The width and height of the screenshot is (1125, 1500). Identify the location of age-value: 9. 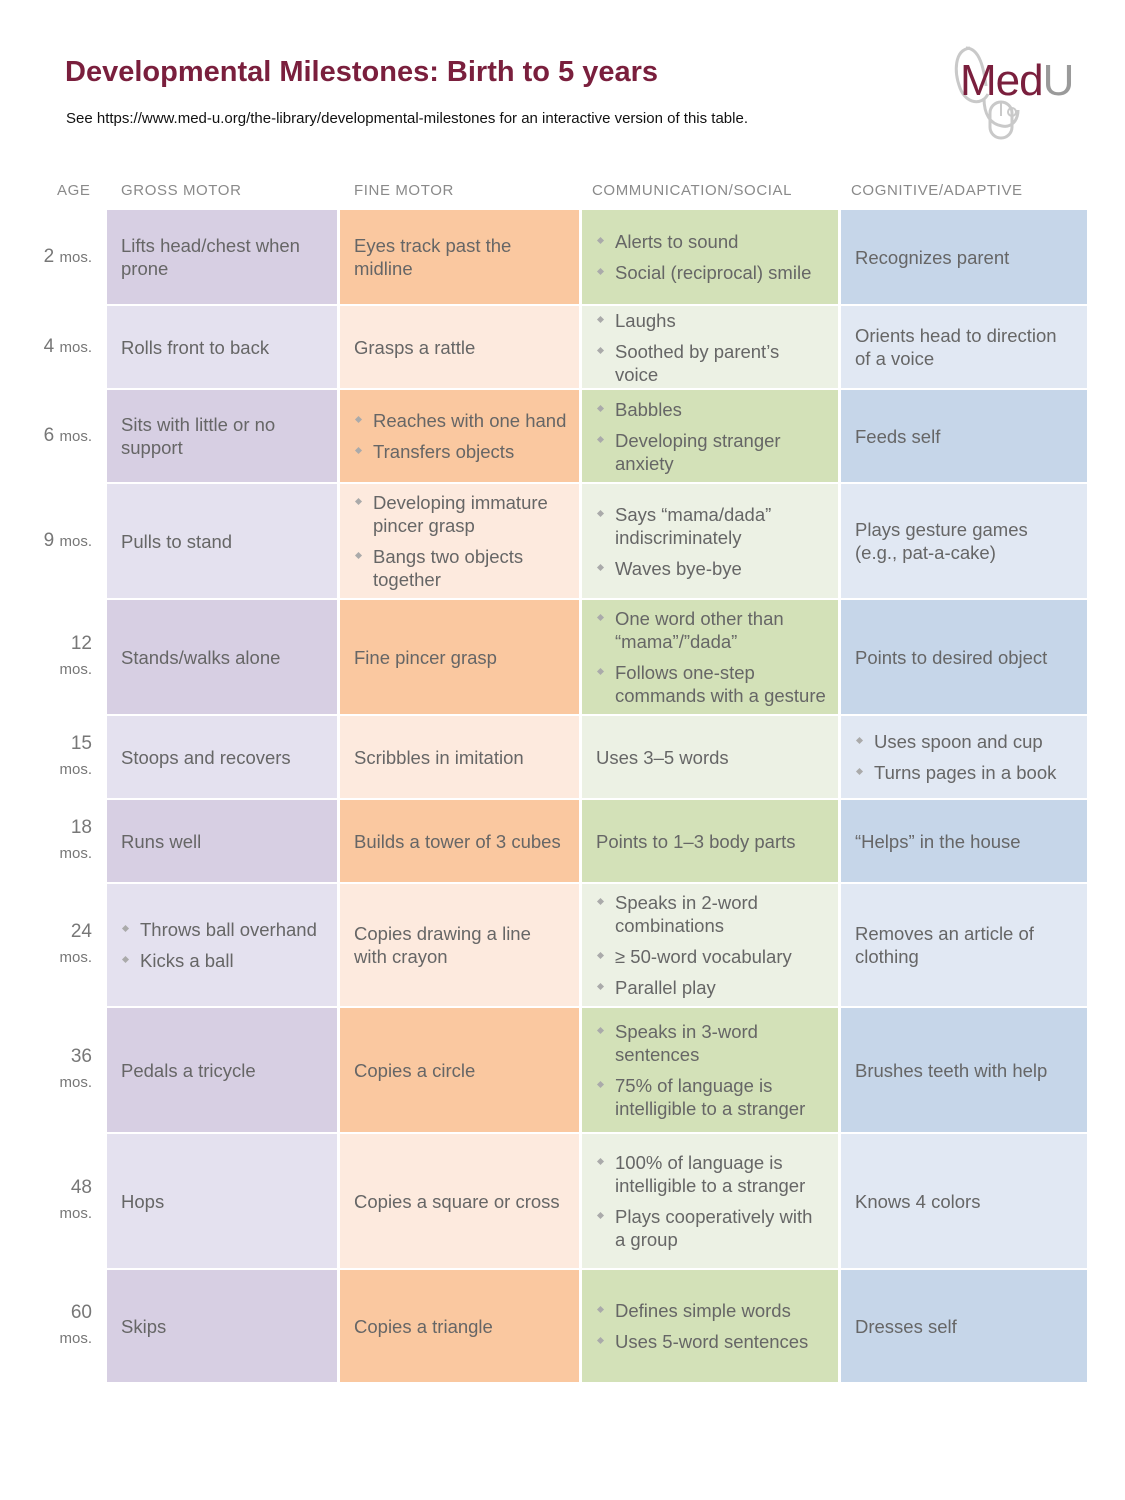
(49, 540).